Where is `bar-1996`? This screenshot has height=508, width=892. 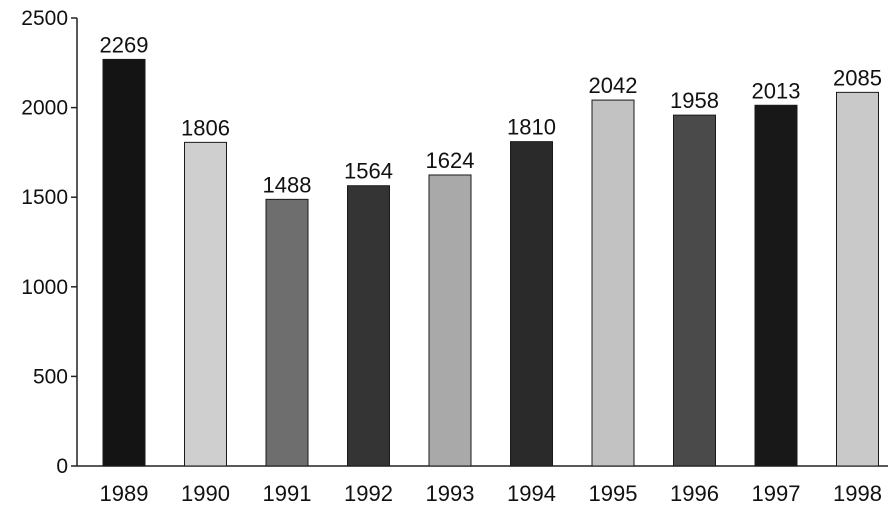 bar-1996 is located at coordinates (694, 290).